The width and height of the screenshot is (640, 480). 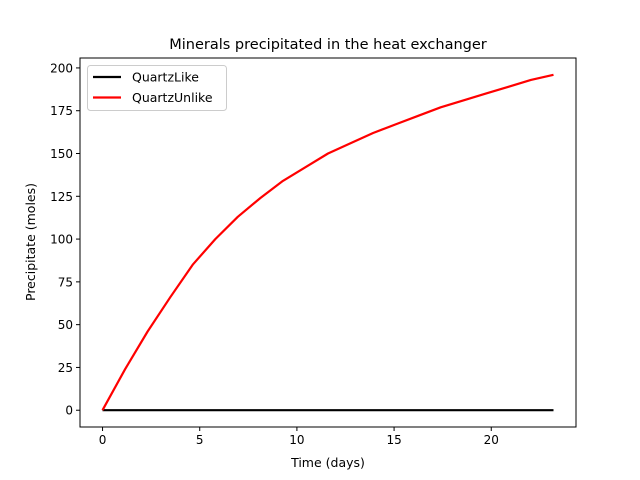 I want to click on legend-box, so click(x=157, y=88).